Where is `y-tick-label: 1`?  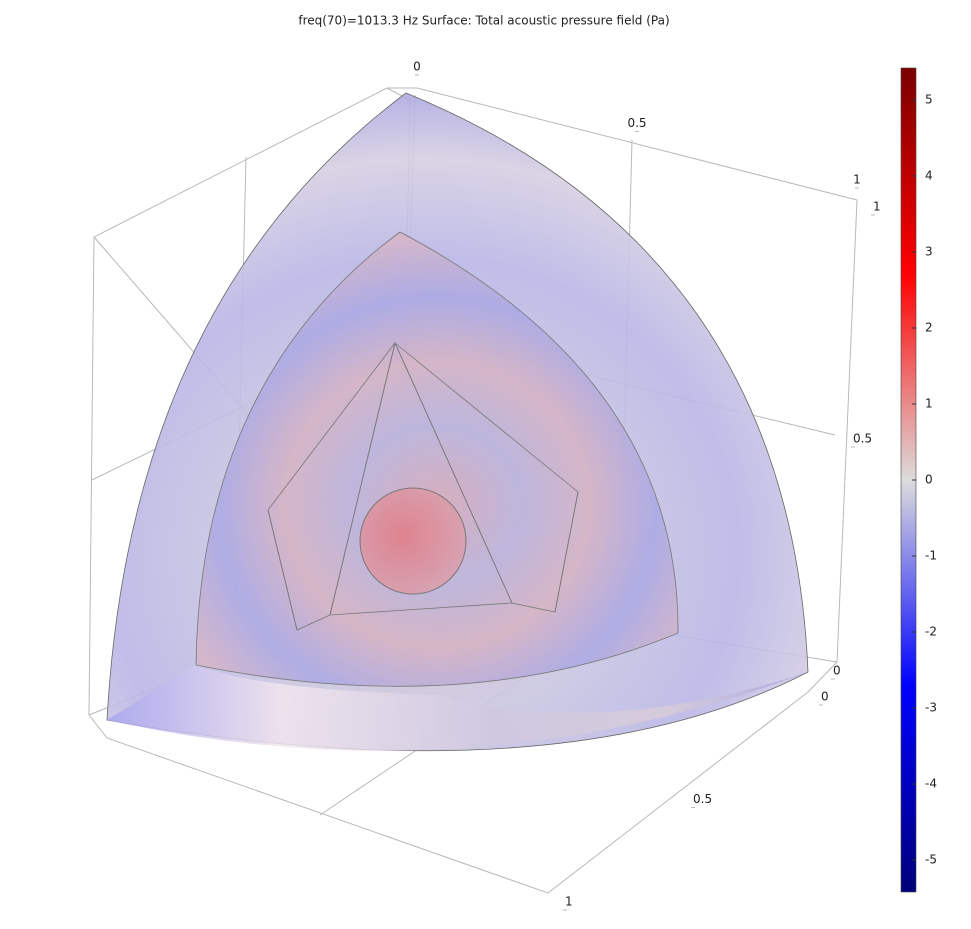 y-tick-label: 1 is located at coordinates (569, 902).